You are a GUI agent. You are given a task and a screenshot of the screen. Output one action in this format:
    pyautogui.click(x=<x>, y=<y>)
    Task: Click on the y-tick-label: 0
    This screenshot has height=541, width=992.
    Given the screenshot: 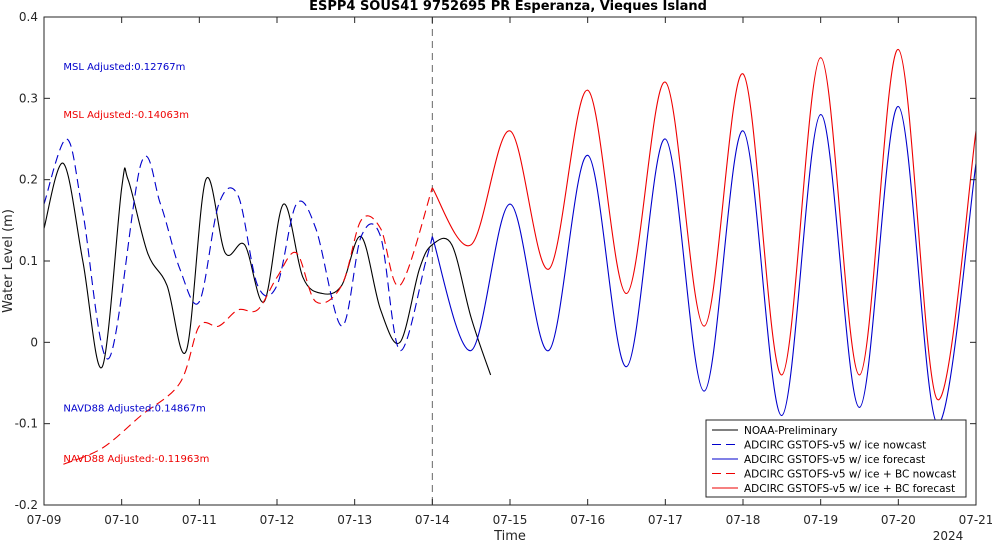 What is the action you would take?
    pyautogui.click(x=34, y=342)
    